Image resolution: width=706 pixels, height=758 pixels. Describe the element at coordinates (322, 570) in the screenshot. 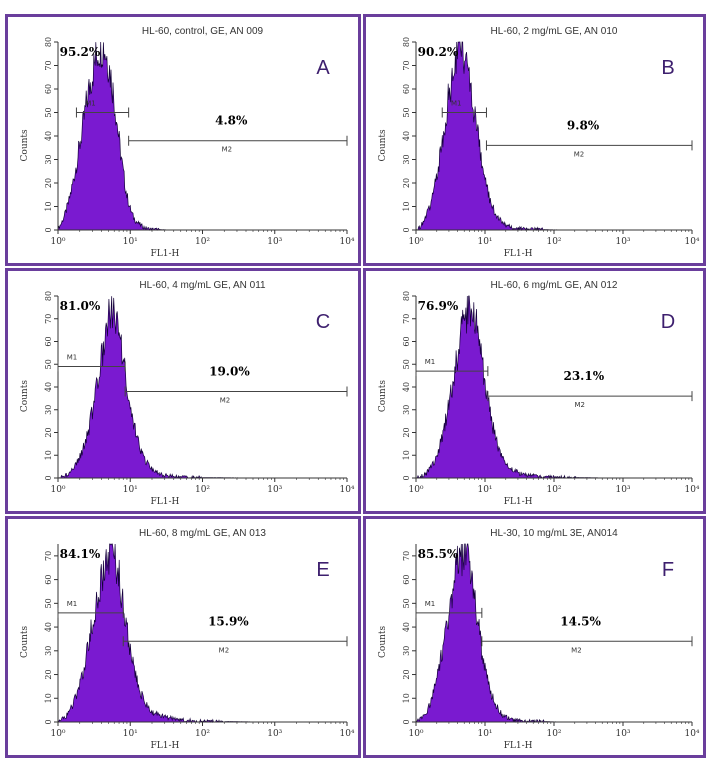

I see `panel-letter: E` at that location.